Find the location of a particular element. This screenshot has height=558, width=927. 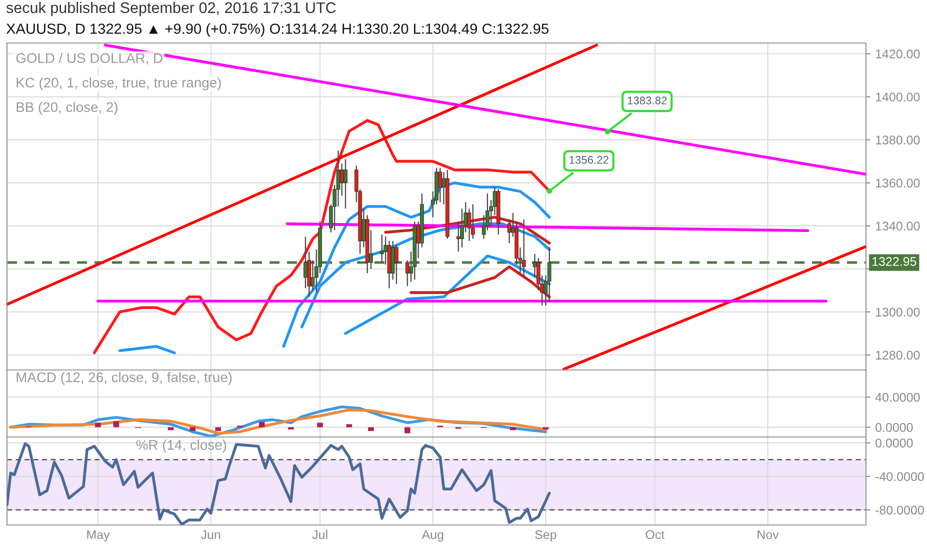

y-tick-label: 1420.00 is located at coordinates (898, 54).